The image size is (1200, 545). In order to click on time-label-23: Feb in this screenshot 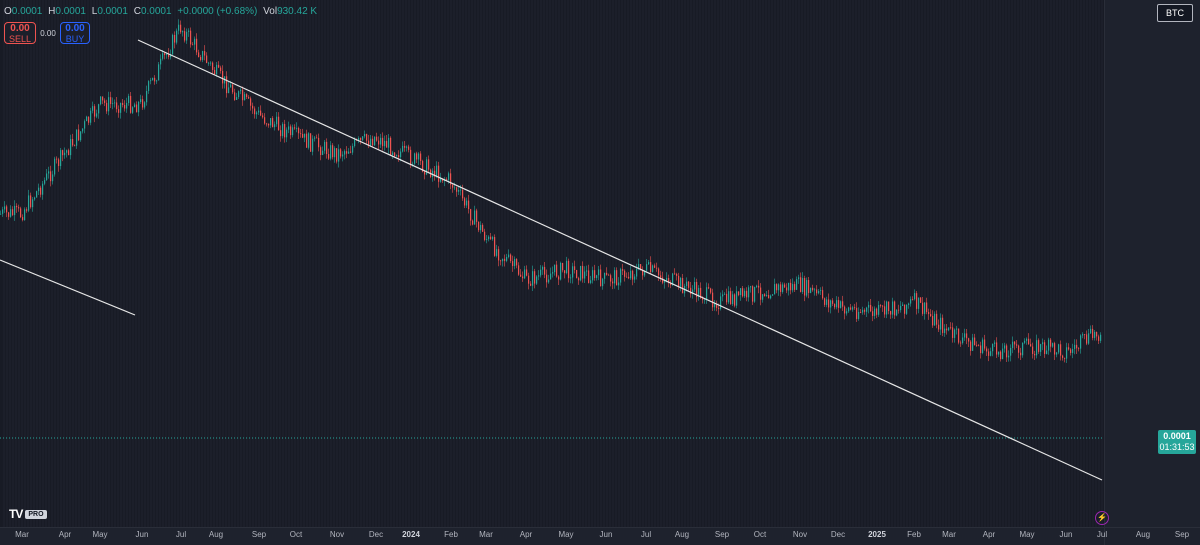, I will do `click(914, 534)`.